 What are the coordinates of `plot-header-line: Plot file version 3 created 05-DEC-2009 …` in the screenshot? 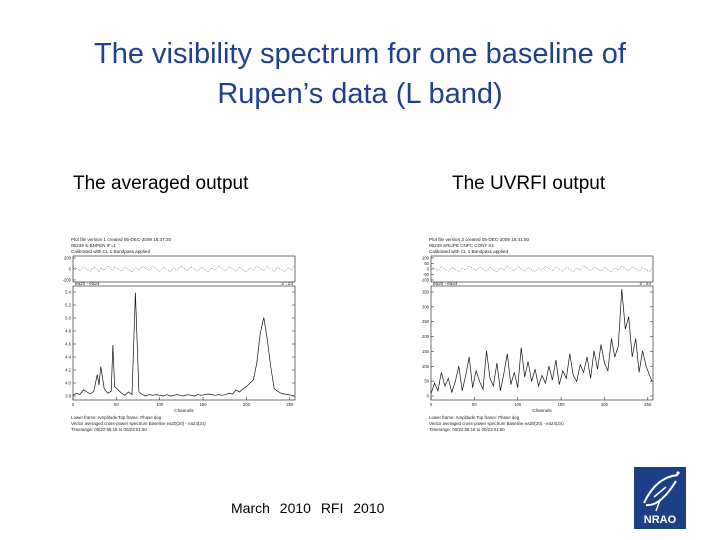 It's located at (479, 239).